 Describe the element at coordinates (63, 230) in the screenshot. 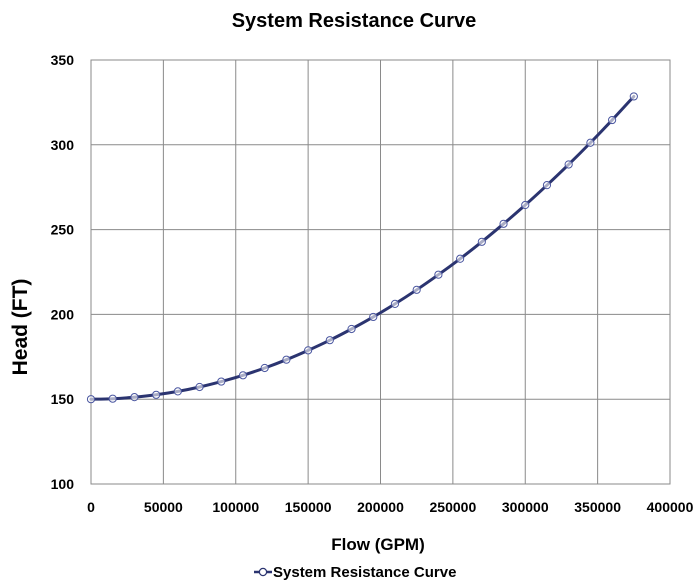

I see `y-tick-label: 250` at that location.